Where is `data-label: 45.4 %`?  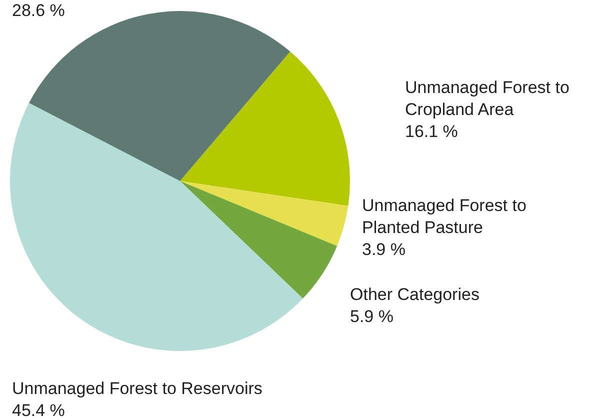
data-label: 45.4 % is located at coordinates (38, 410).